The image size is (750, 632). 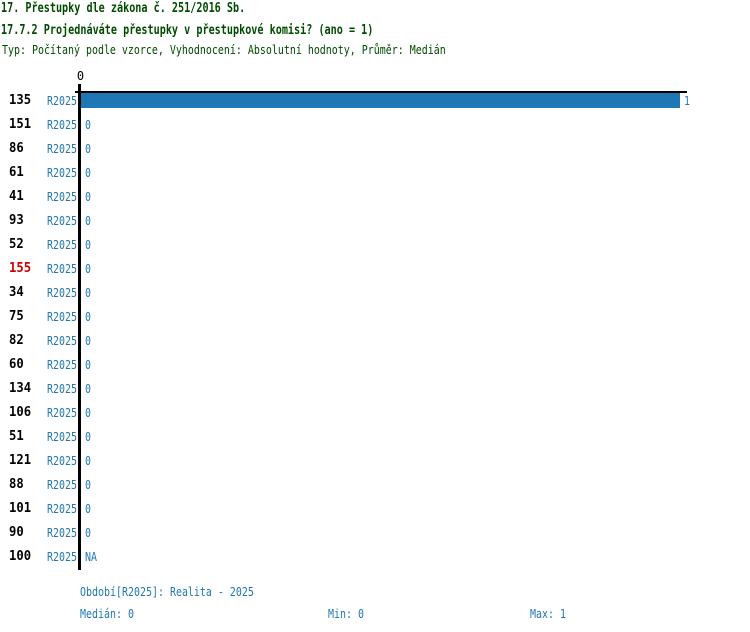 I want to click on row-category-label: 52, so click(x=17, y=244).